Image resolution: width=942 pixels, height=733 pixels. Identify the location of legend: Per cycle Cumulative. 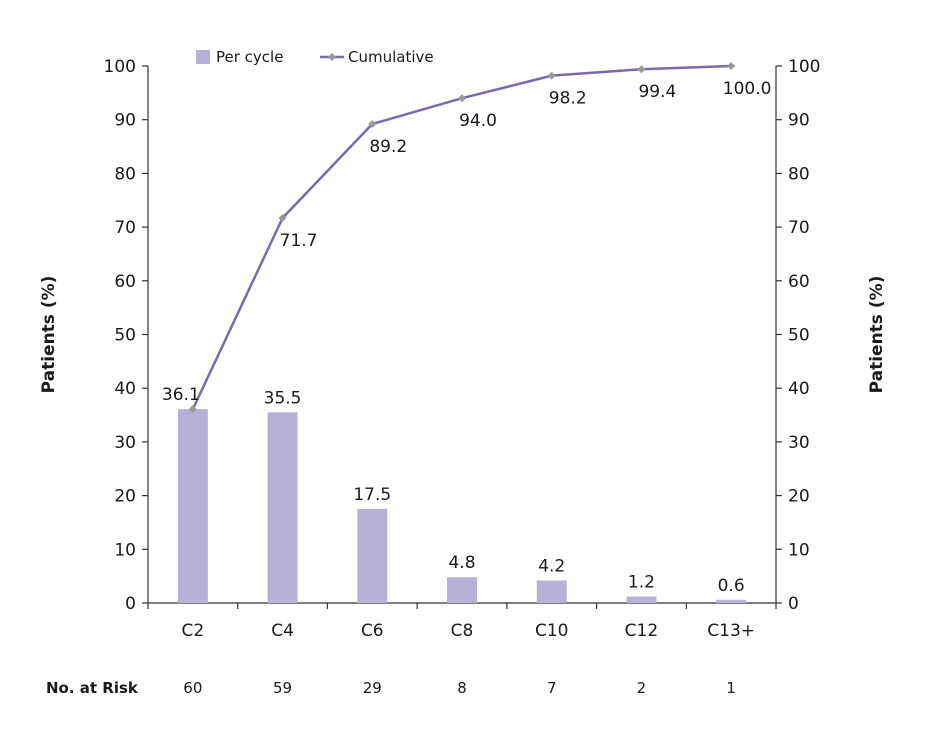
(315, 57).